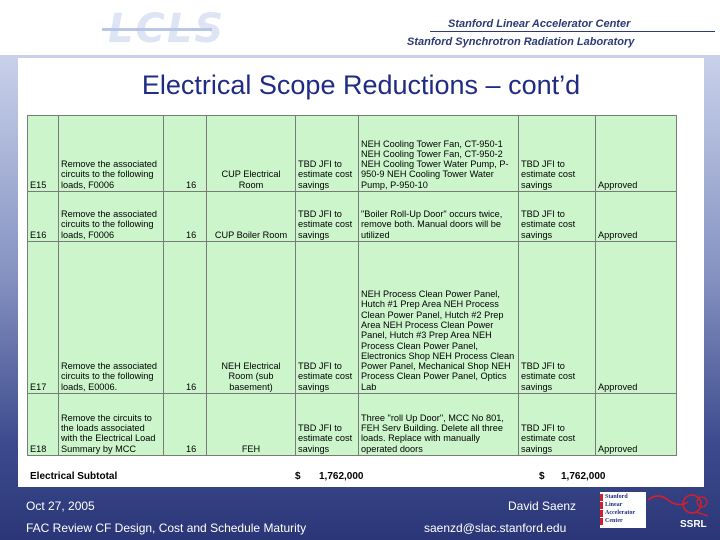  I want to click on subtotal-amount: 1,762,000, so click(341, 476).